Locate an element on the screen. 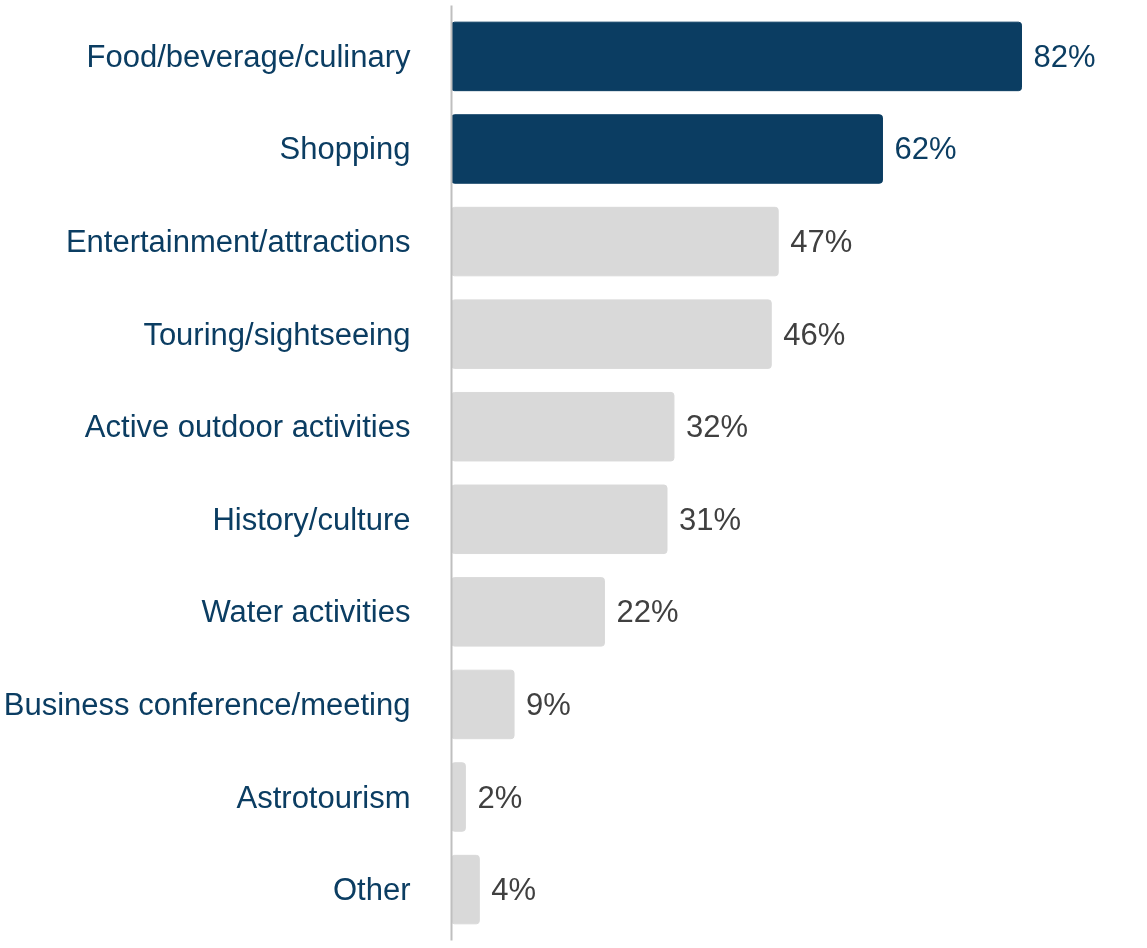  y-tick-label: Active outdoor activities is located at coordinates (247, 427).